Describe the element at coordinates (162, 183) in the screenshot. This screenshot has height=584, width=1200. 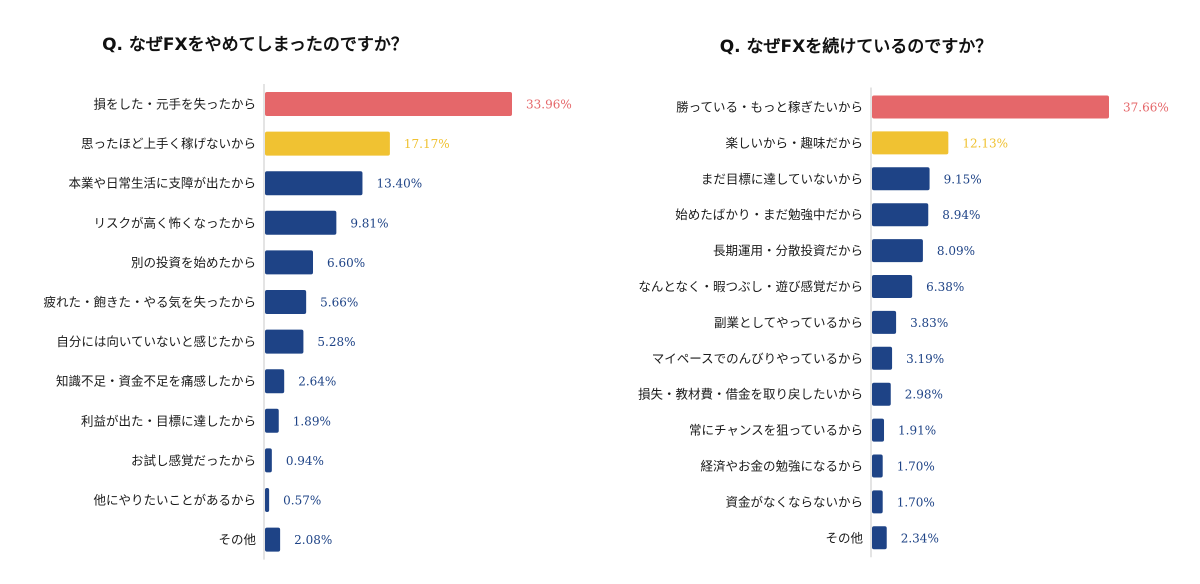
I see `quit-category-label: 本業や日常生活に支障が出たから` at that location.